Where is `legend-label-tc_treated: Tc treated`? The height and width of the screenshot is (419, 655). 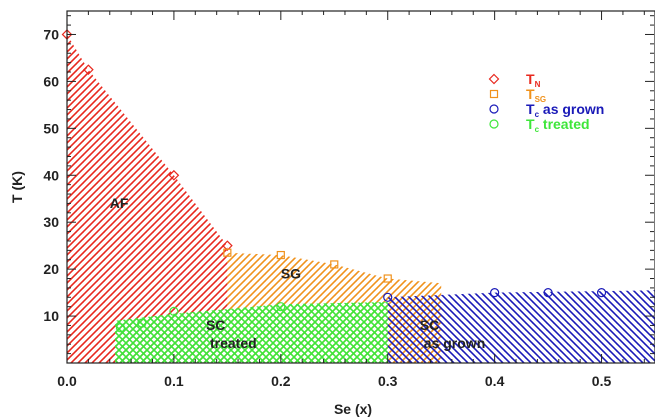 legend-label-tc_treated: Tc treated is located at coordinates (558, 125).